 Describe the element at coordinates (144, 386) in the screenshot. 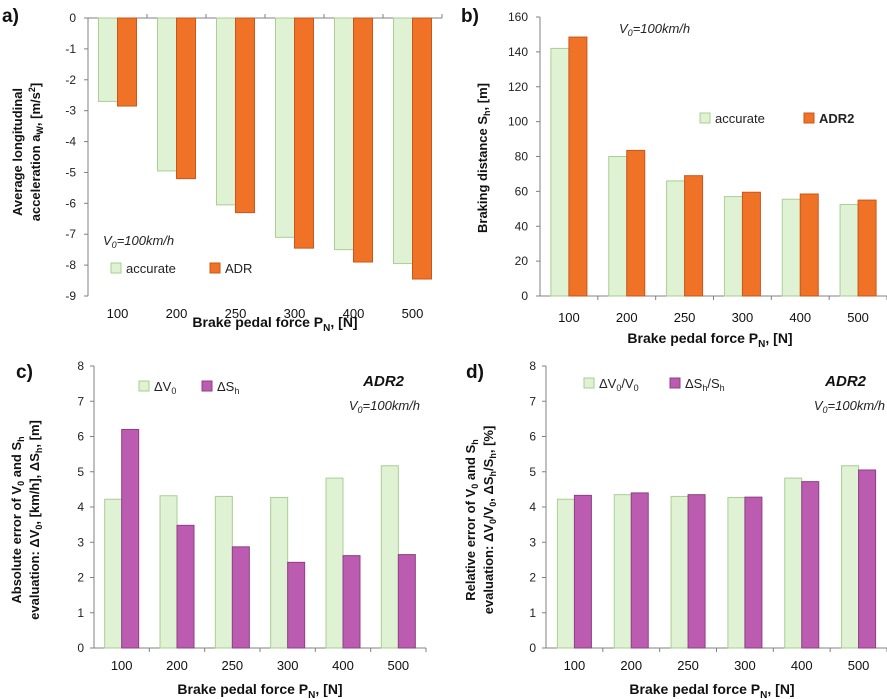

I see `legend-swatch-dv0` at that location.